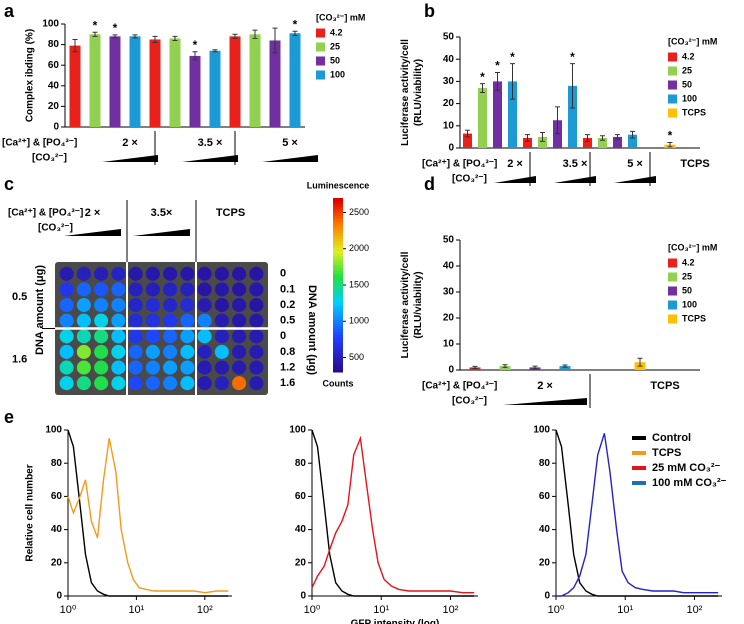  Describe the element at coordinates (545, 386) in the screenshot. I see `x-tick-label: 2 ×` at that location.